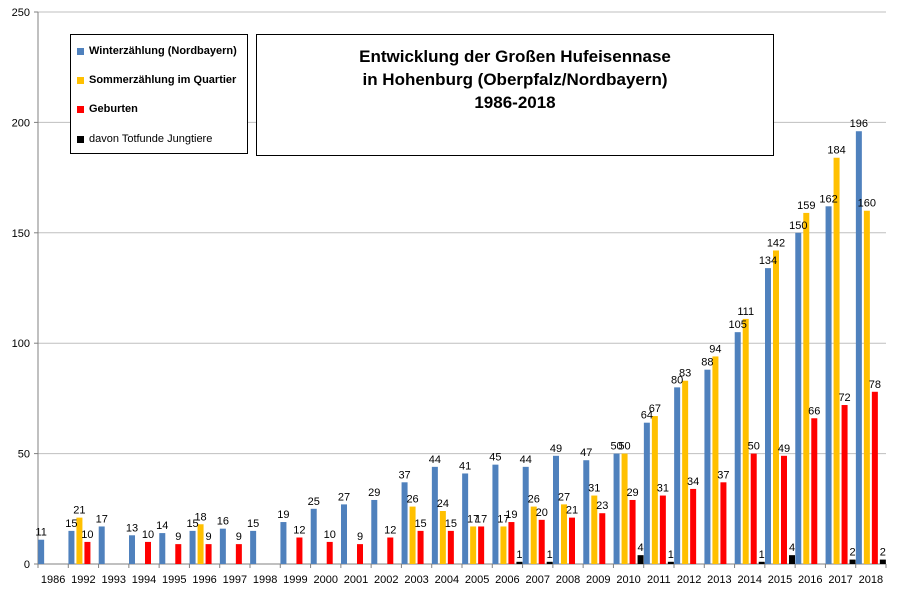 The height and width of the screenshot is (598, 898). What do you see at coordinates (814, 411) in the screenshot?
I see `data-label-births: 66` at bounding box center [814, 411].